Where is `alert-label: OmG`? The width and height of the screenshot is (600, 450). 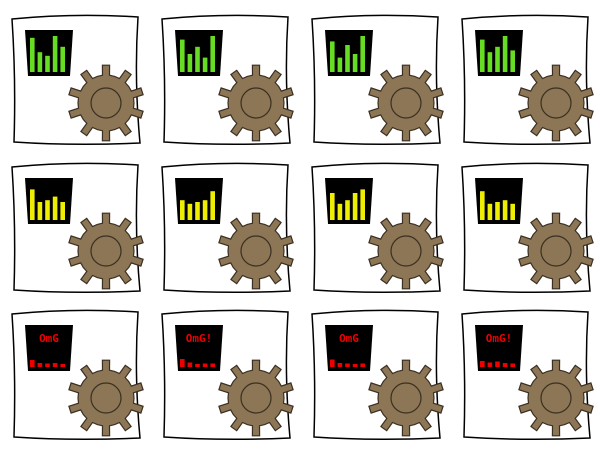 alert-label: OmG is located at coordinates (349, 338).